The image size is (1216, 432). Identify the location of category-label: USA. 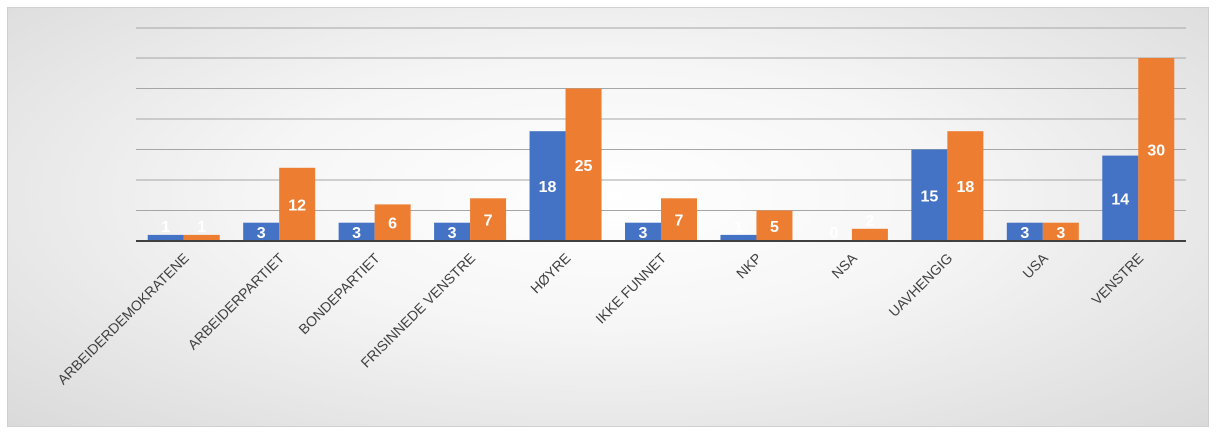
(1035, 265).